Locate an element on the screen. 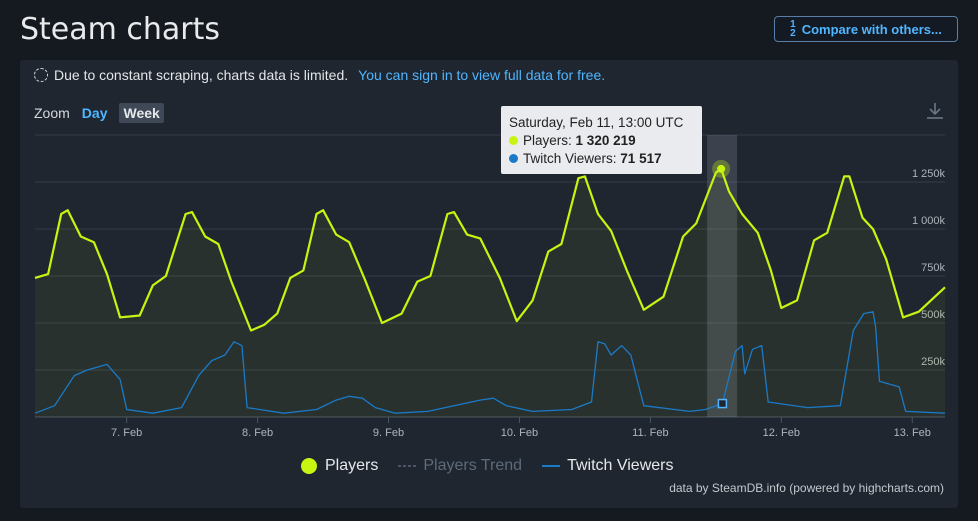 This screenshot has height=521, width=978. twitch-dot-icon is located at coordinates (513, 158).